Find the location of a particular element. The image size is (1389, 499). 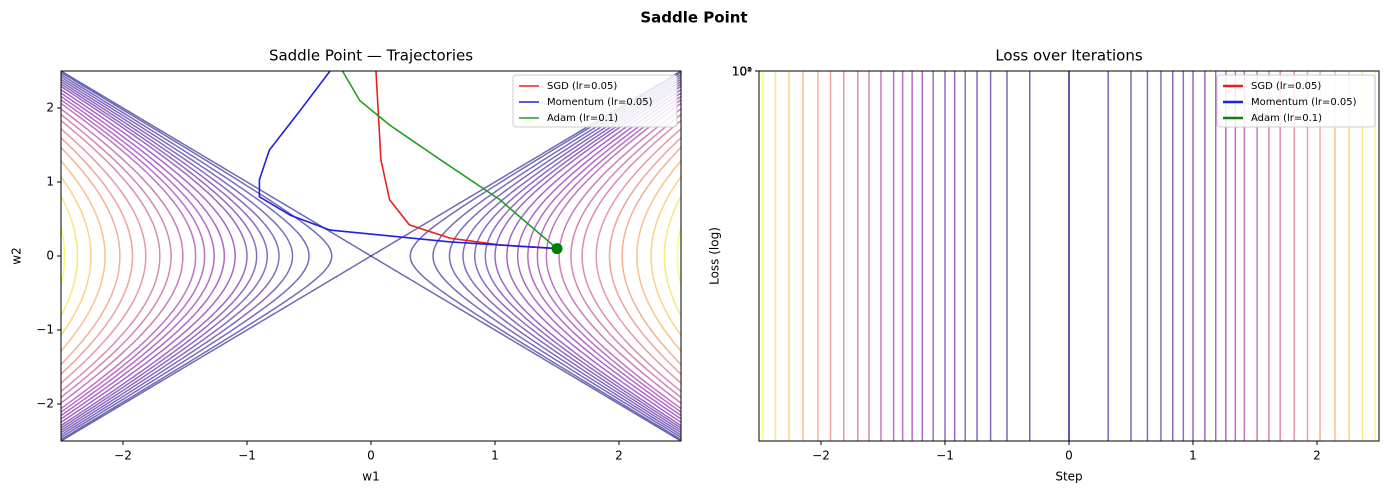

axes-title: Saddle Point — Trajectories is located at coordinates (371, 56).